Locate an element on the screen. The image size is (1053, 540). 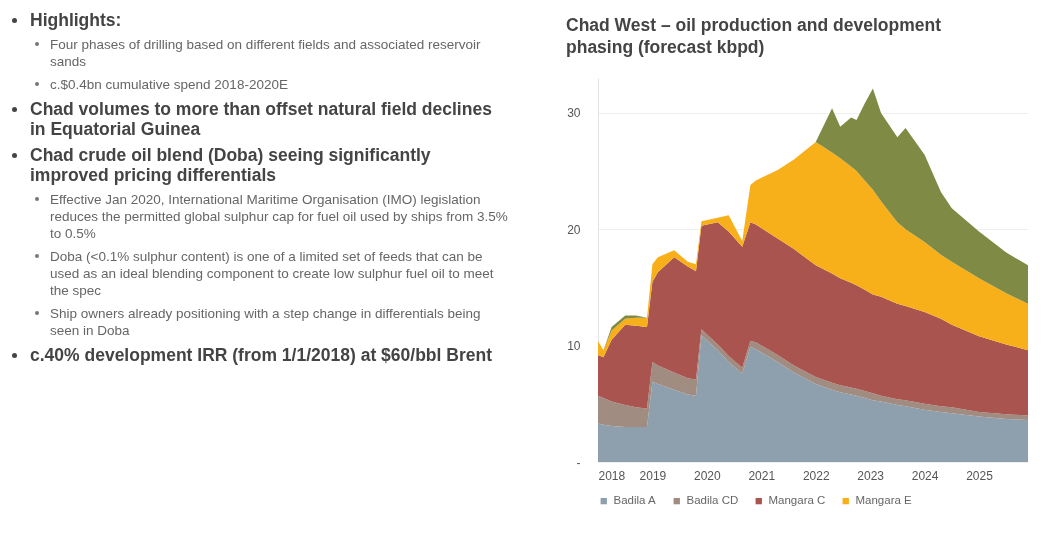
x-tick-label: 2018 is located at coordinates (612, 475).